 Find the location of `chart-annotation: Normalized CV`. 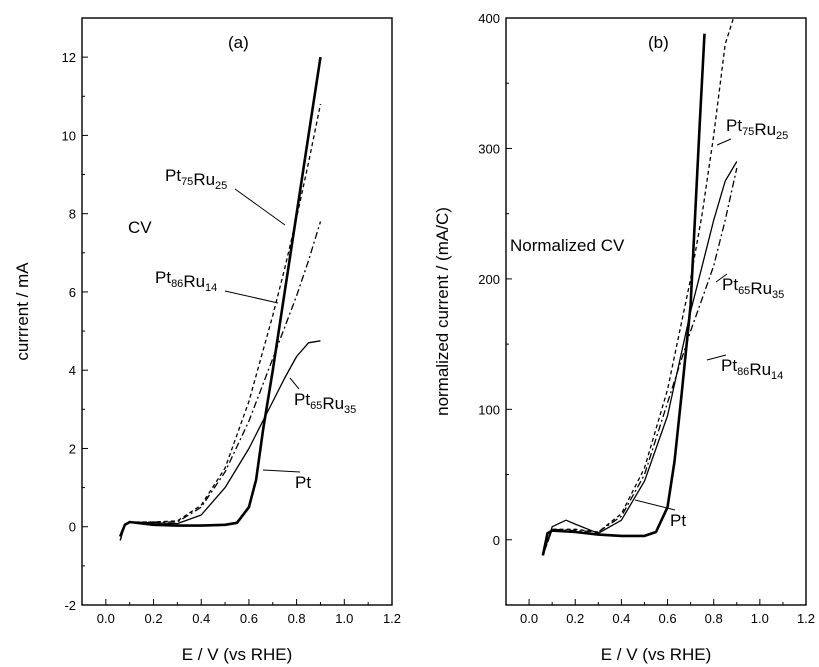

chart-annotation: Normalized CV is located at coordinates (567, 245).